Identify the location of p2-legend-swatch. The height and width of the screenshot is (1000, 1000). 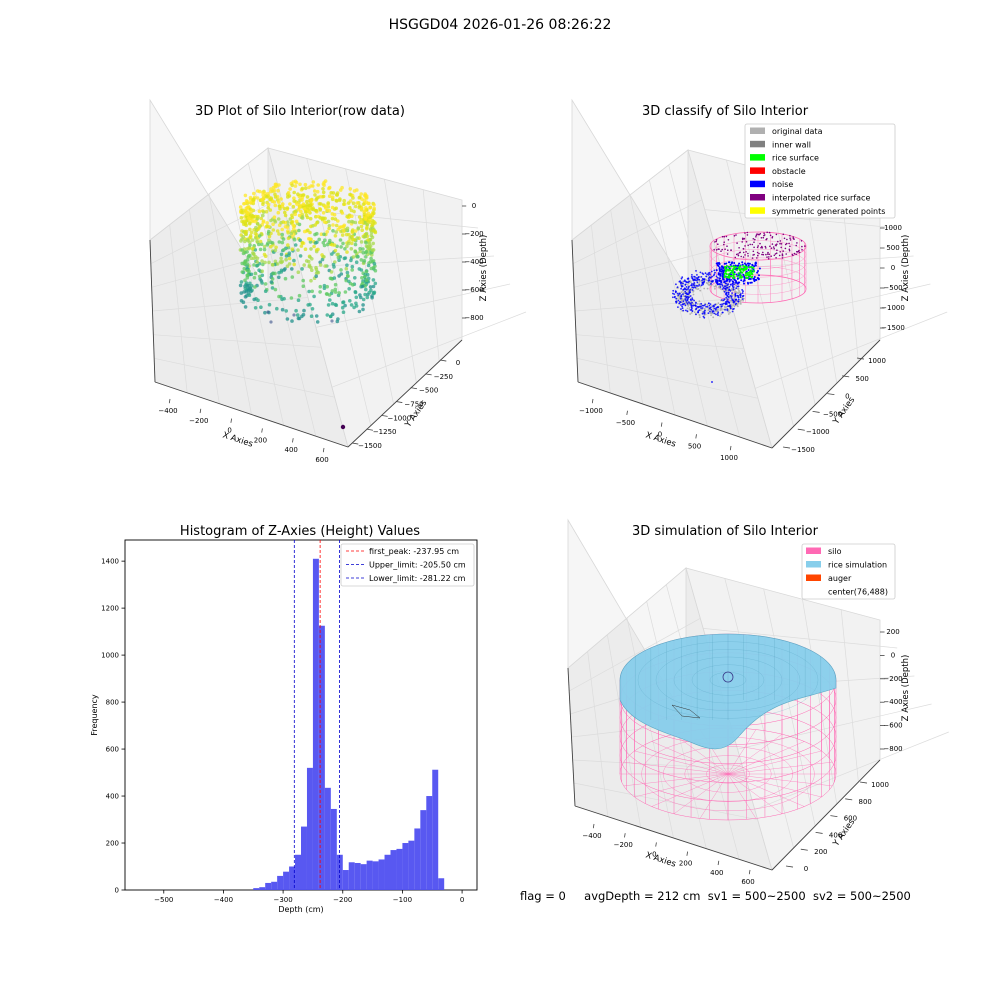
(757, 210).